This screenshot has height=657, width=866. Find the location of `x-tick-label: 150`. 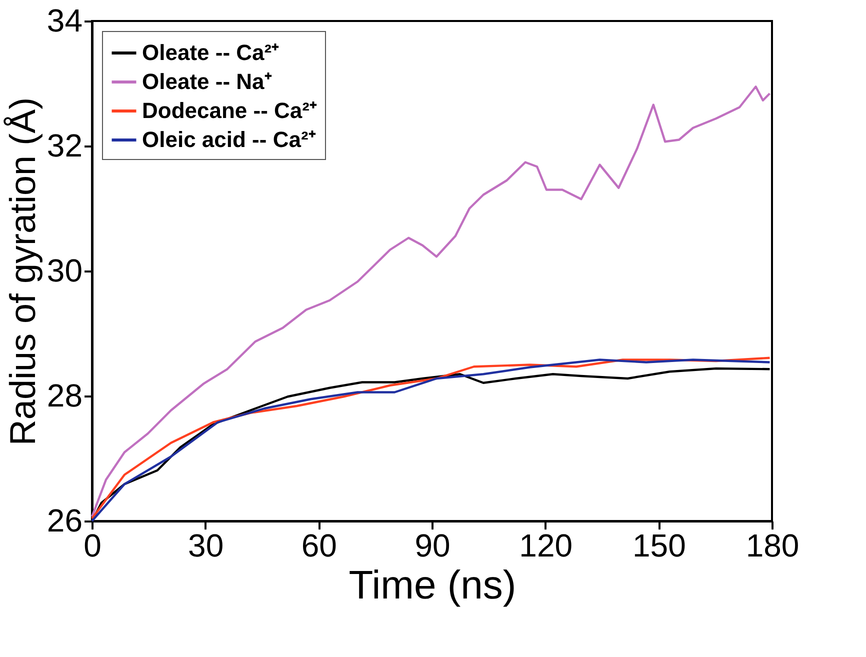

x-tick-label: 150 is located at coordinates (659, 546).